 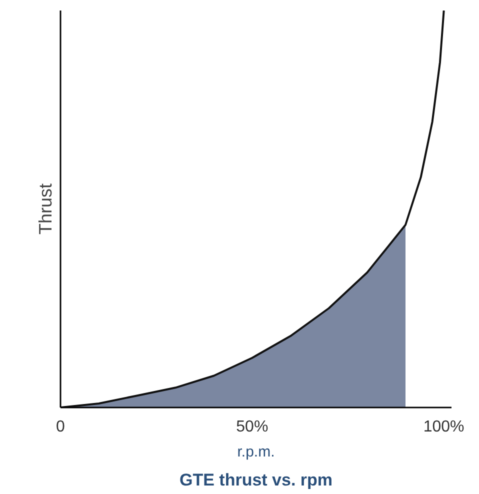 What do you see at coordinates (61, 427) in the screenshot?
I see `x-tick-label: 0` at bounding box center [61, 427].